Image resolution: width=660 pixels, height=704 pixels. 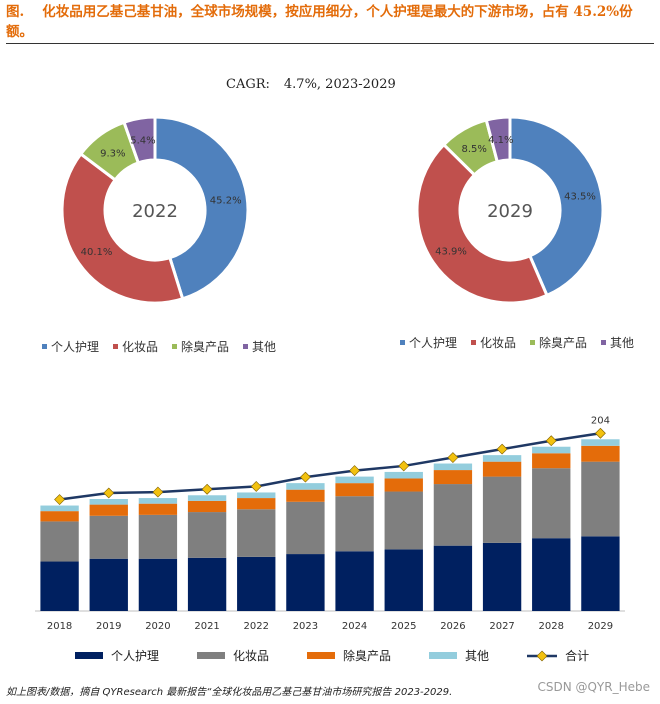 What do you see at coordinates (600, 573) in the screenshot?
I see `bar-2029-personal-care` at bounding box center [600, 573].